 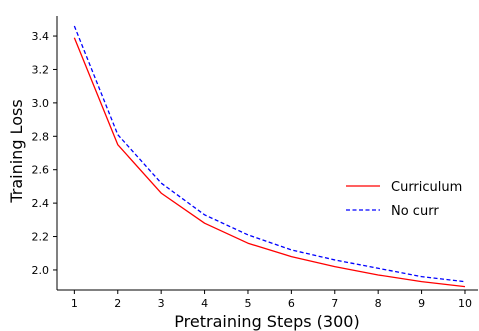 I want to click on x-tick-label: 8, so click(x=378, y=303).